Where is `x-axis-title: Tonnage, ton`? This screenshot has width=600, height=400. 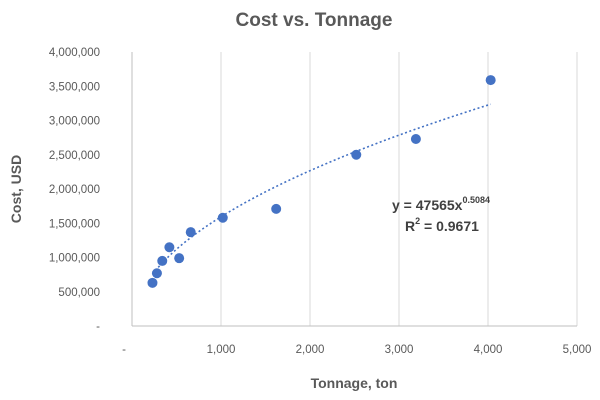 x-axis-title: Tonnage, ton is located at coordinates (354, 383).